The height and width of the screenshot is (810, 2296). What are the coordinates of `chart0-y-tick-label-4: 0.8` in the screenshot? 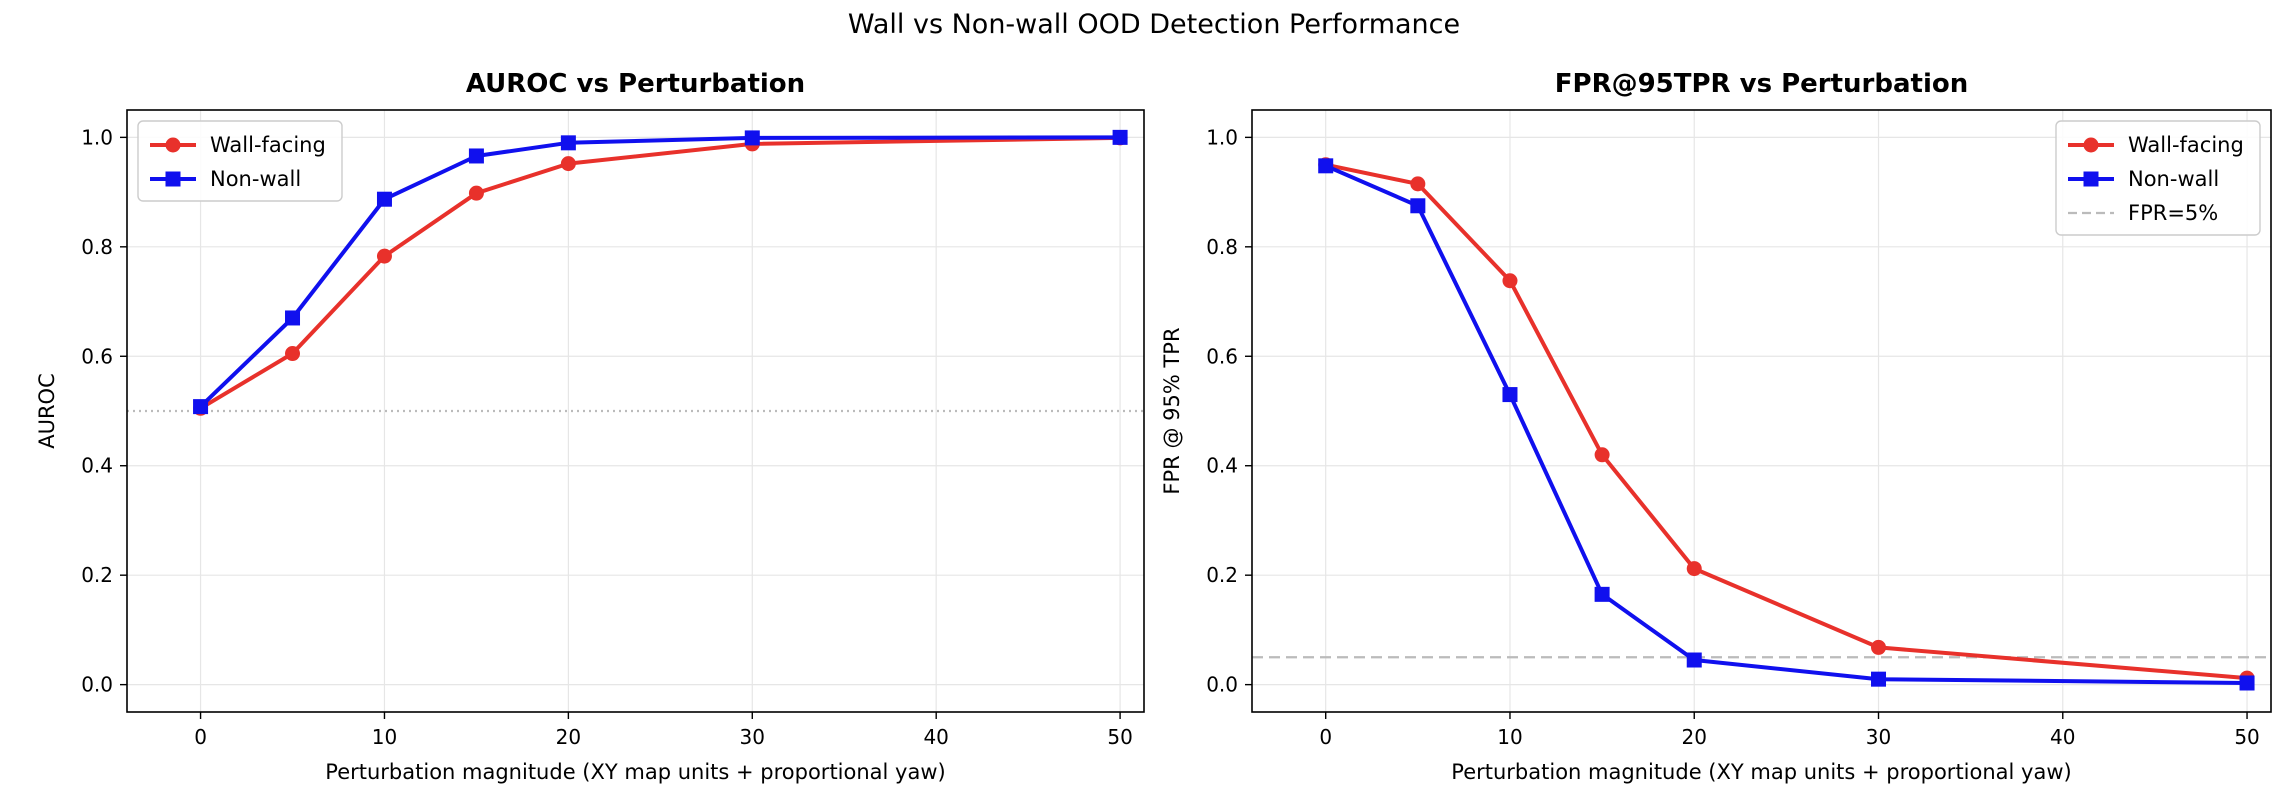 It's located at (97, 247).